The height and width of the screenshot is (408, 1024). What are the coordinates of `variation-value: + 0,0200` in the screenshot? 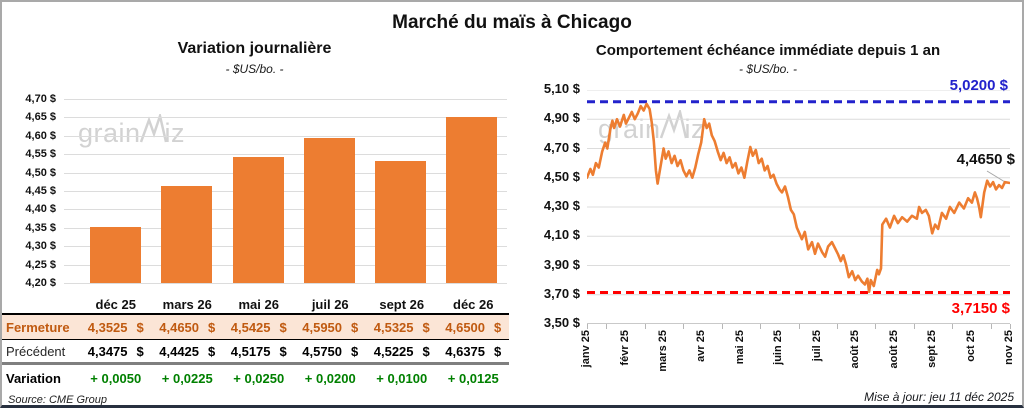 It's located at (330, 378).